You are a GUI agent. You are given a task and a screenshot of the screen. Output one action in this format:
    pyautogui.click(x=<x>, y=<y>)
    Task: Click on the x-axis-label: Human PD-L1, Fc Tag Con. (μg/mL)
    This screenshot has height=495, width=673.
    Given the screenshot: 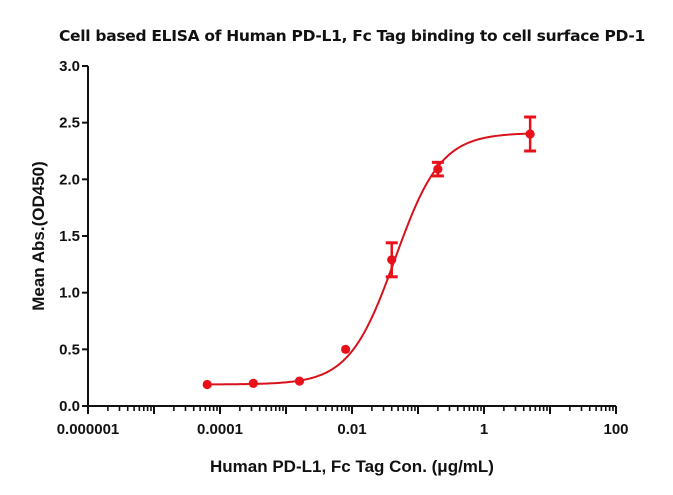 What is the action you would take?
    pyautogui.click(x=352, y=466)
    